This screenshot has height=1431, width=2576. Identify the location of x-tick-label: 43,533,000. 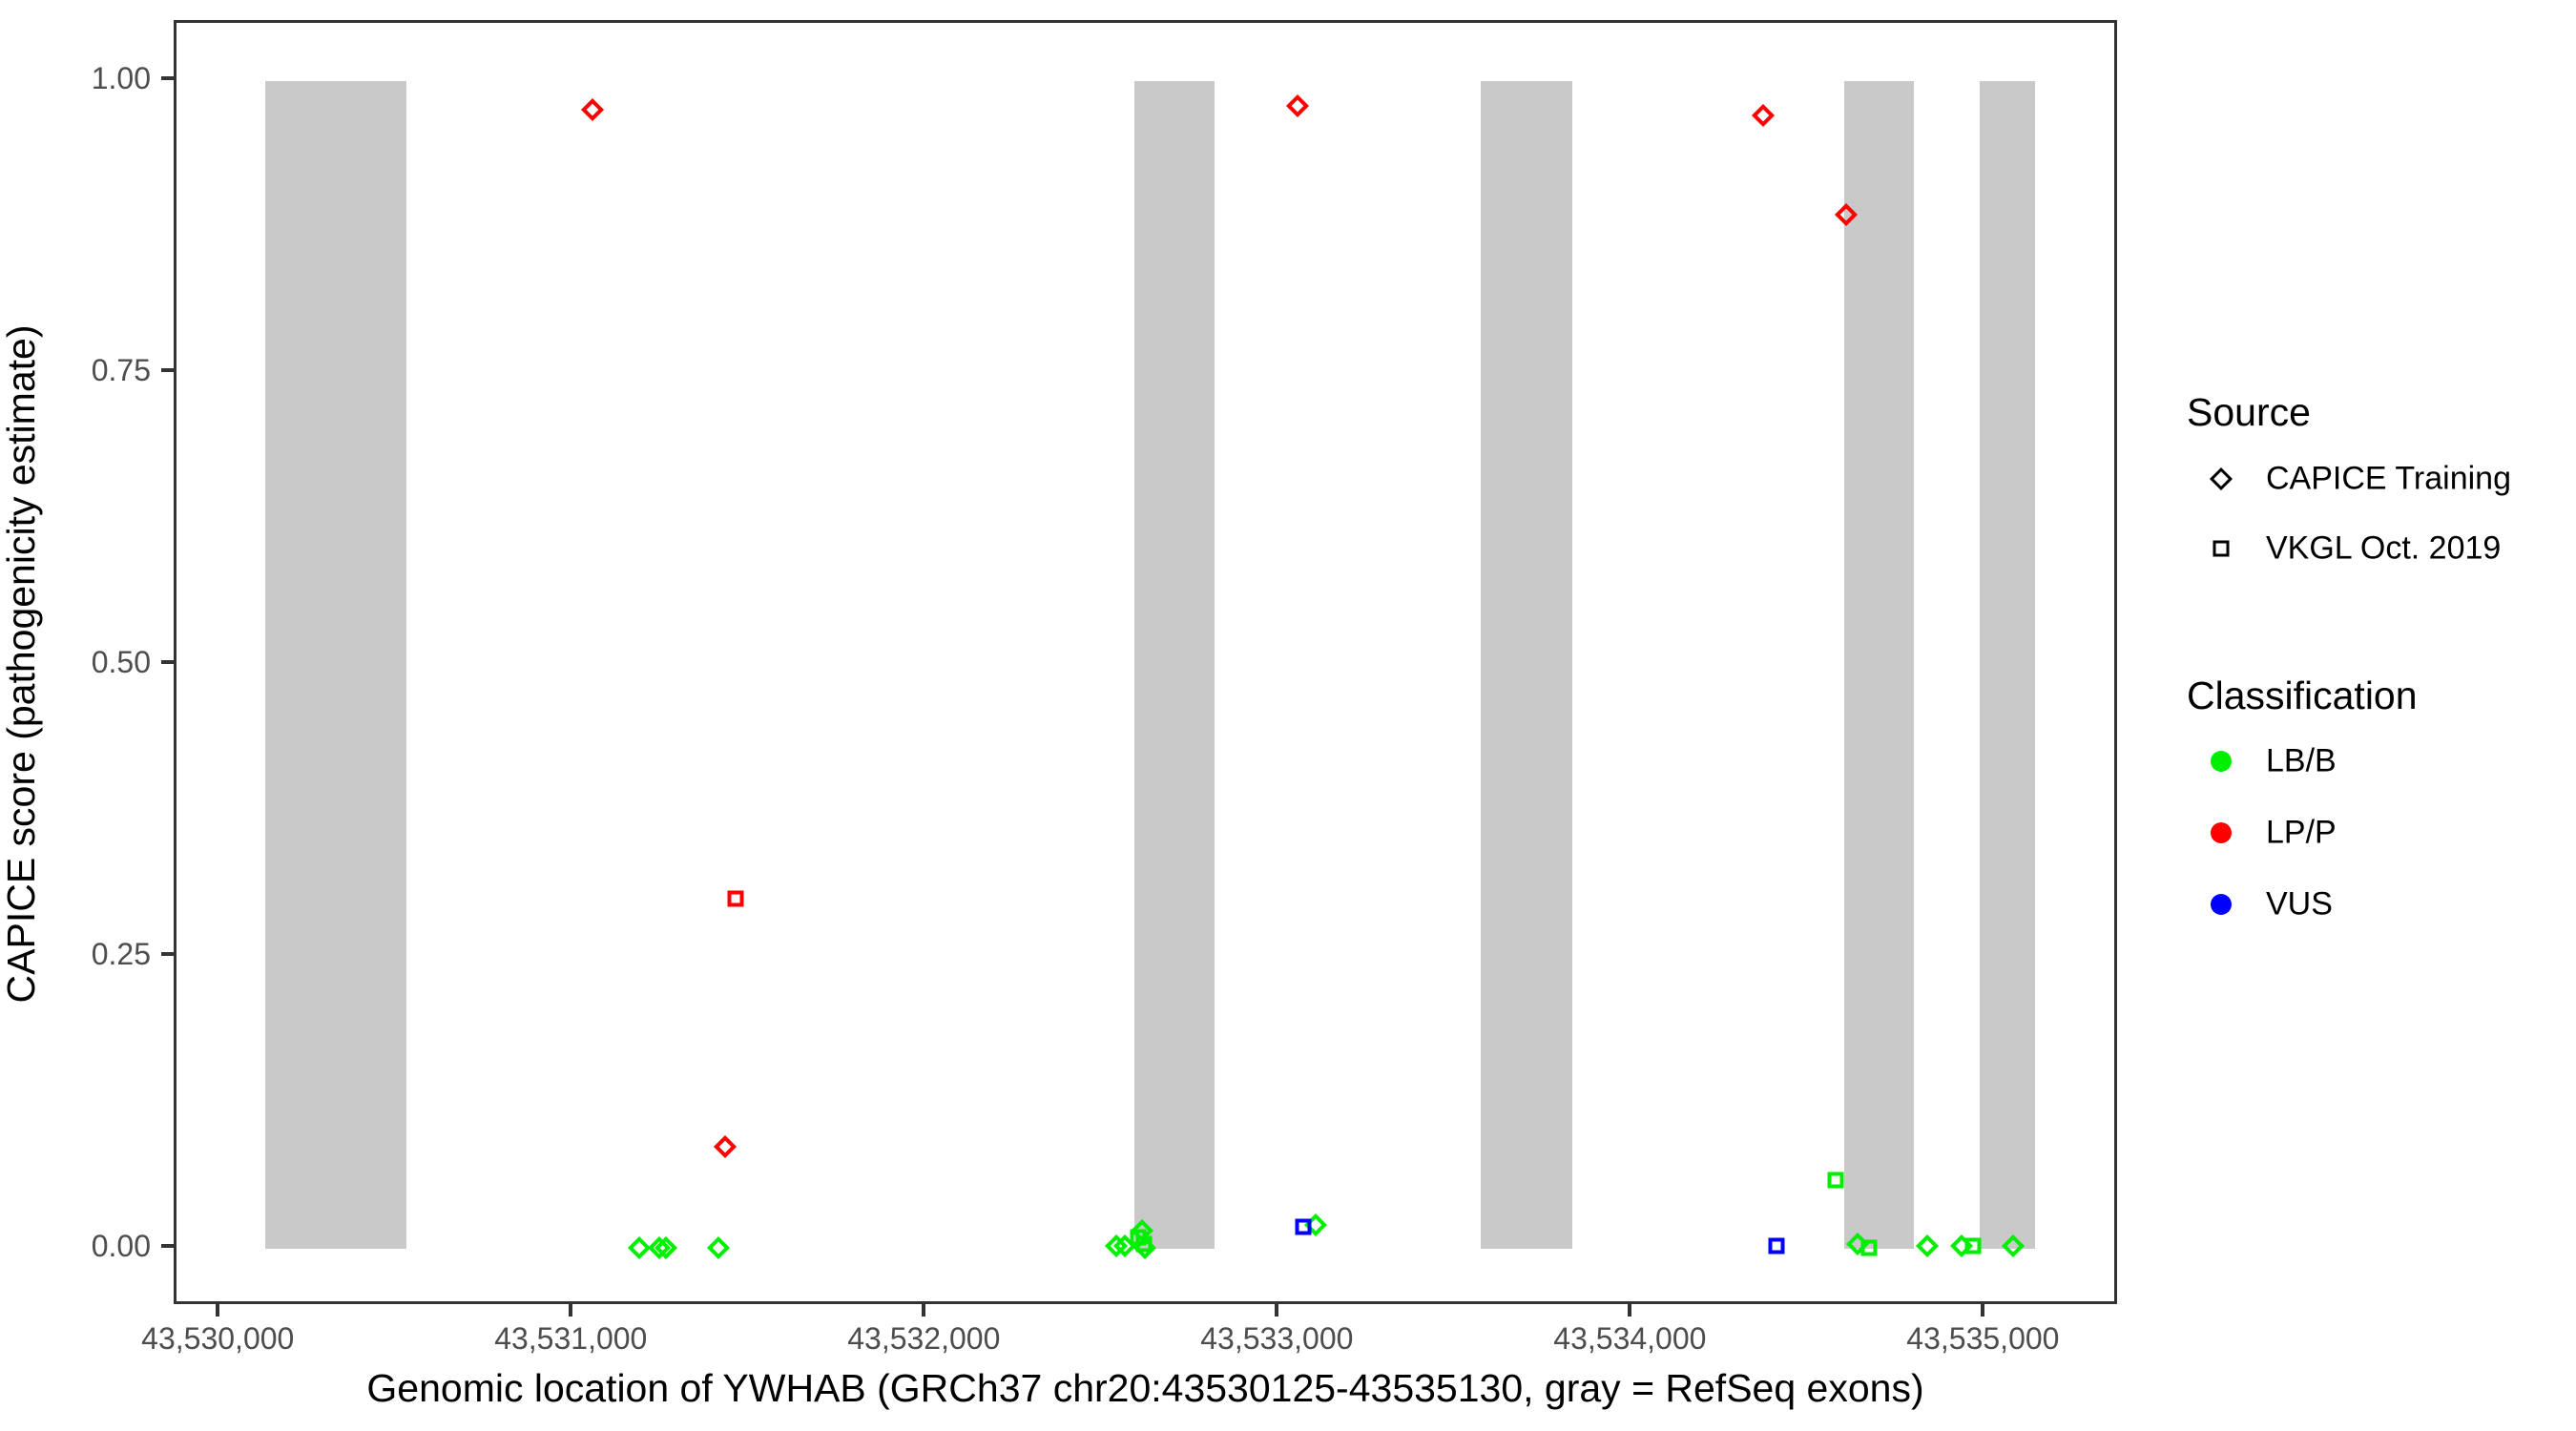
(1277, 1338).